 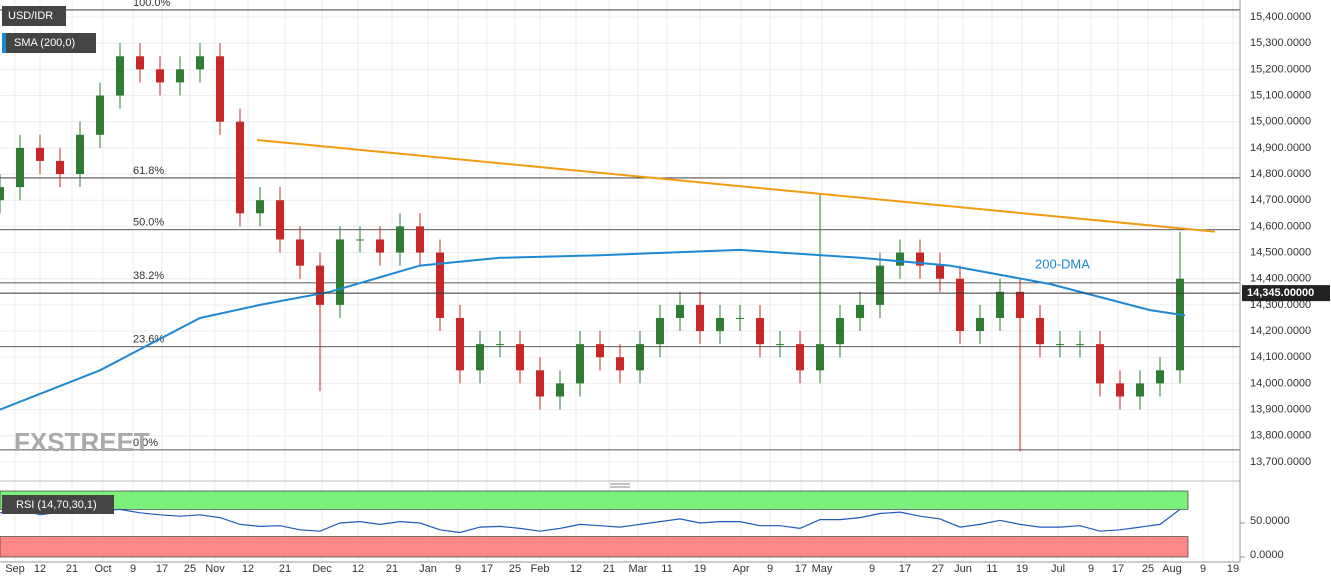 What do you see at coordinates (1280, 200) in the screenshot?
I see `y-tick-label: 14,700.0000` at bounding box center [1280, 200].